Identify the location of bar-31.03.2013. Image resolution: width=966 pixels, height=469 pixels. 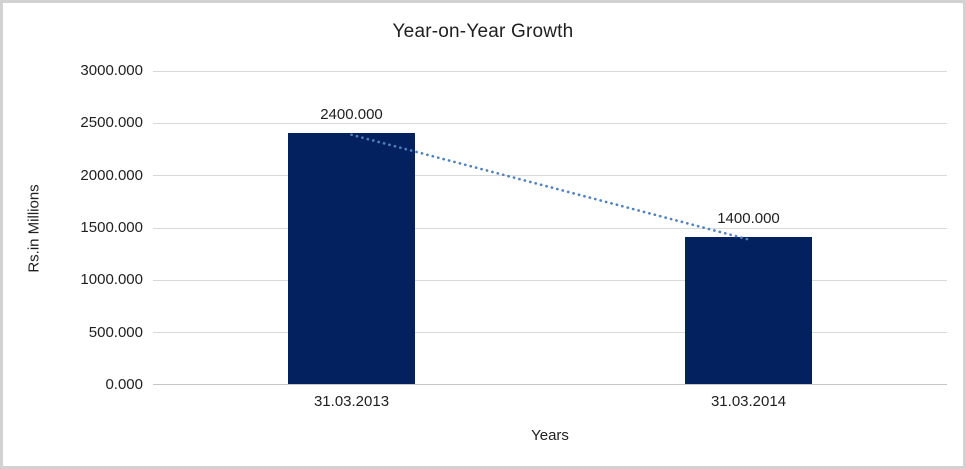
(351, 258).